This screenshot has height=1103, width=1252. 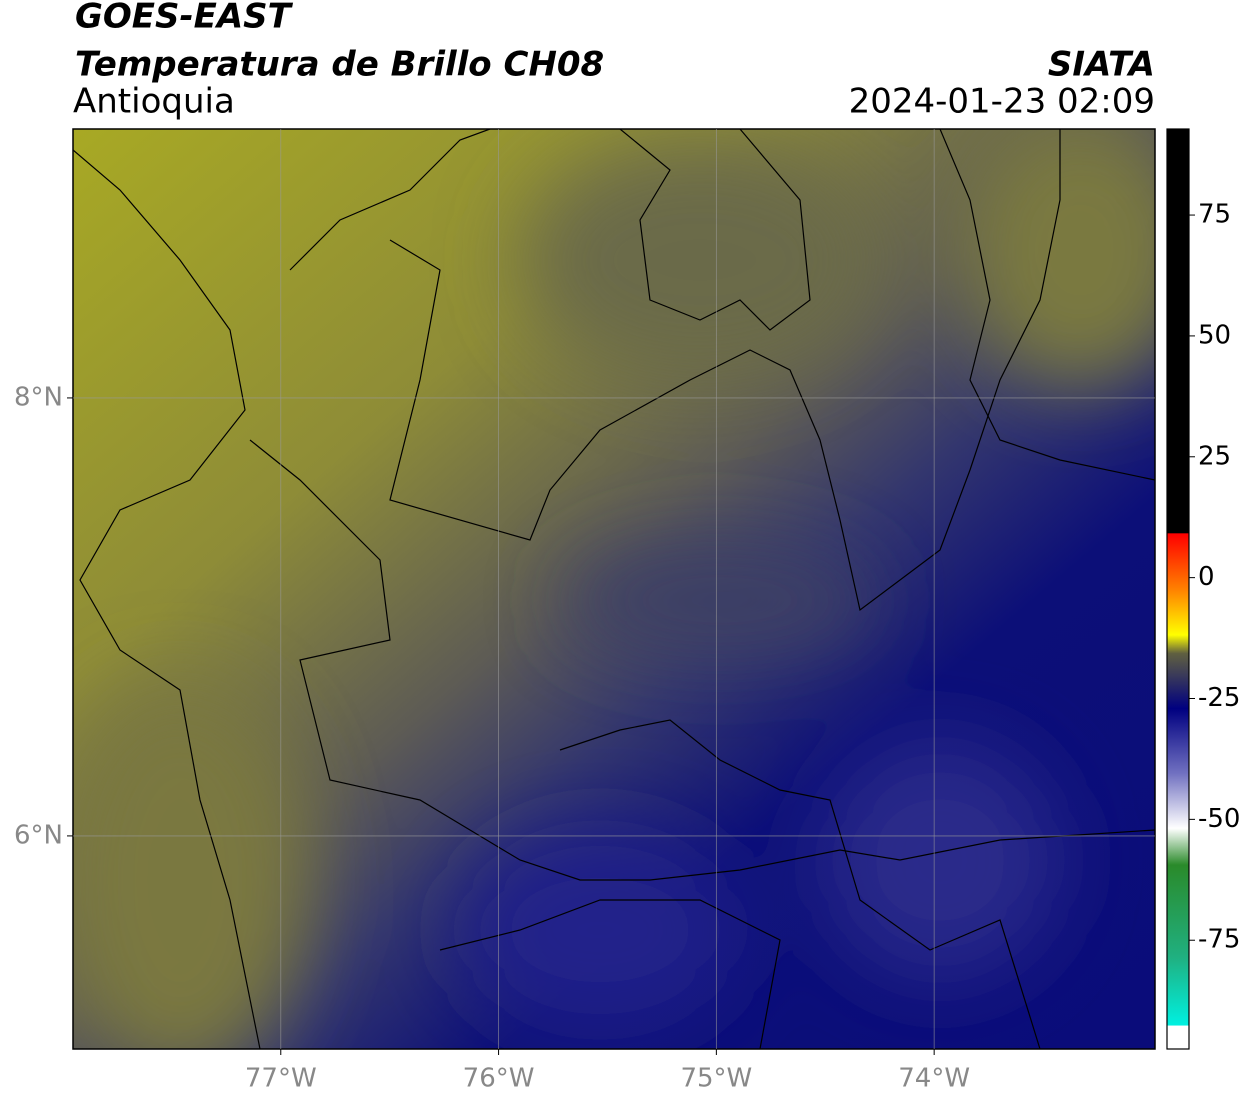 What do you see at coordinates (1206, 577) in the screenshot?
I see `colorbar-tick-label: 0` at bounding box center [1206, 577].